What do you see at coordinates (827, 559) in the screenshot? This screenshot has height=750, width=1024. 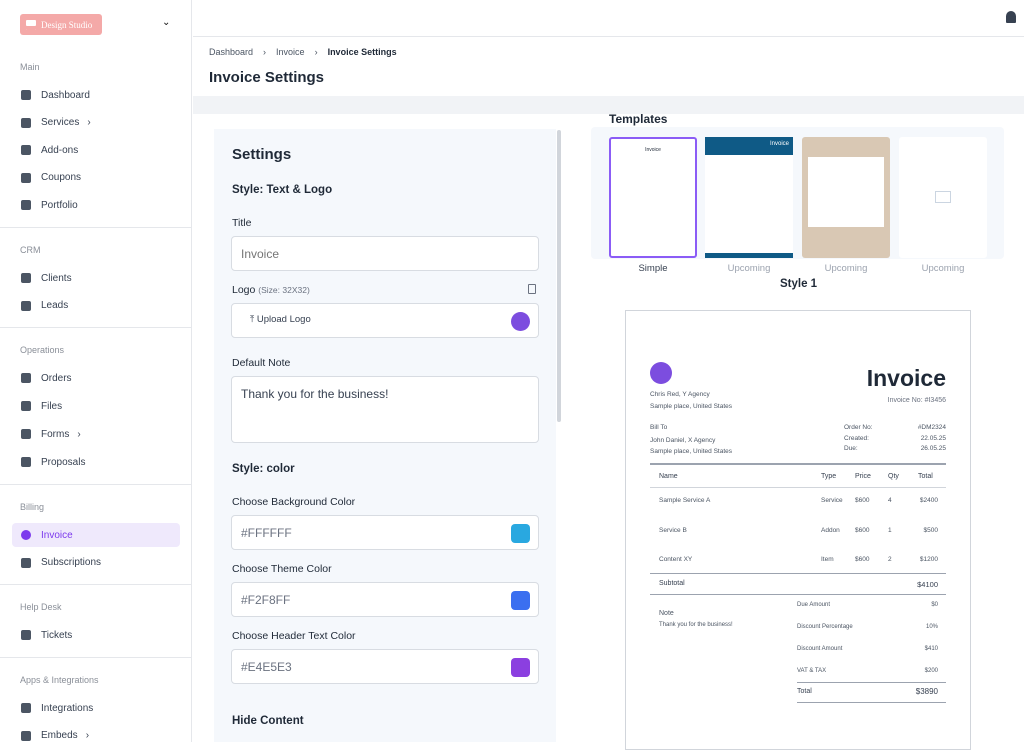 I see `table-cell: Item` at bounding box center [827, 559].